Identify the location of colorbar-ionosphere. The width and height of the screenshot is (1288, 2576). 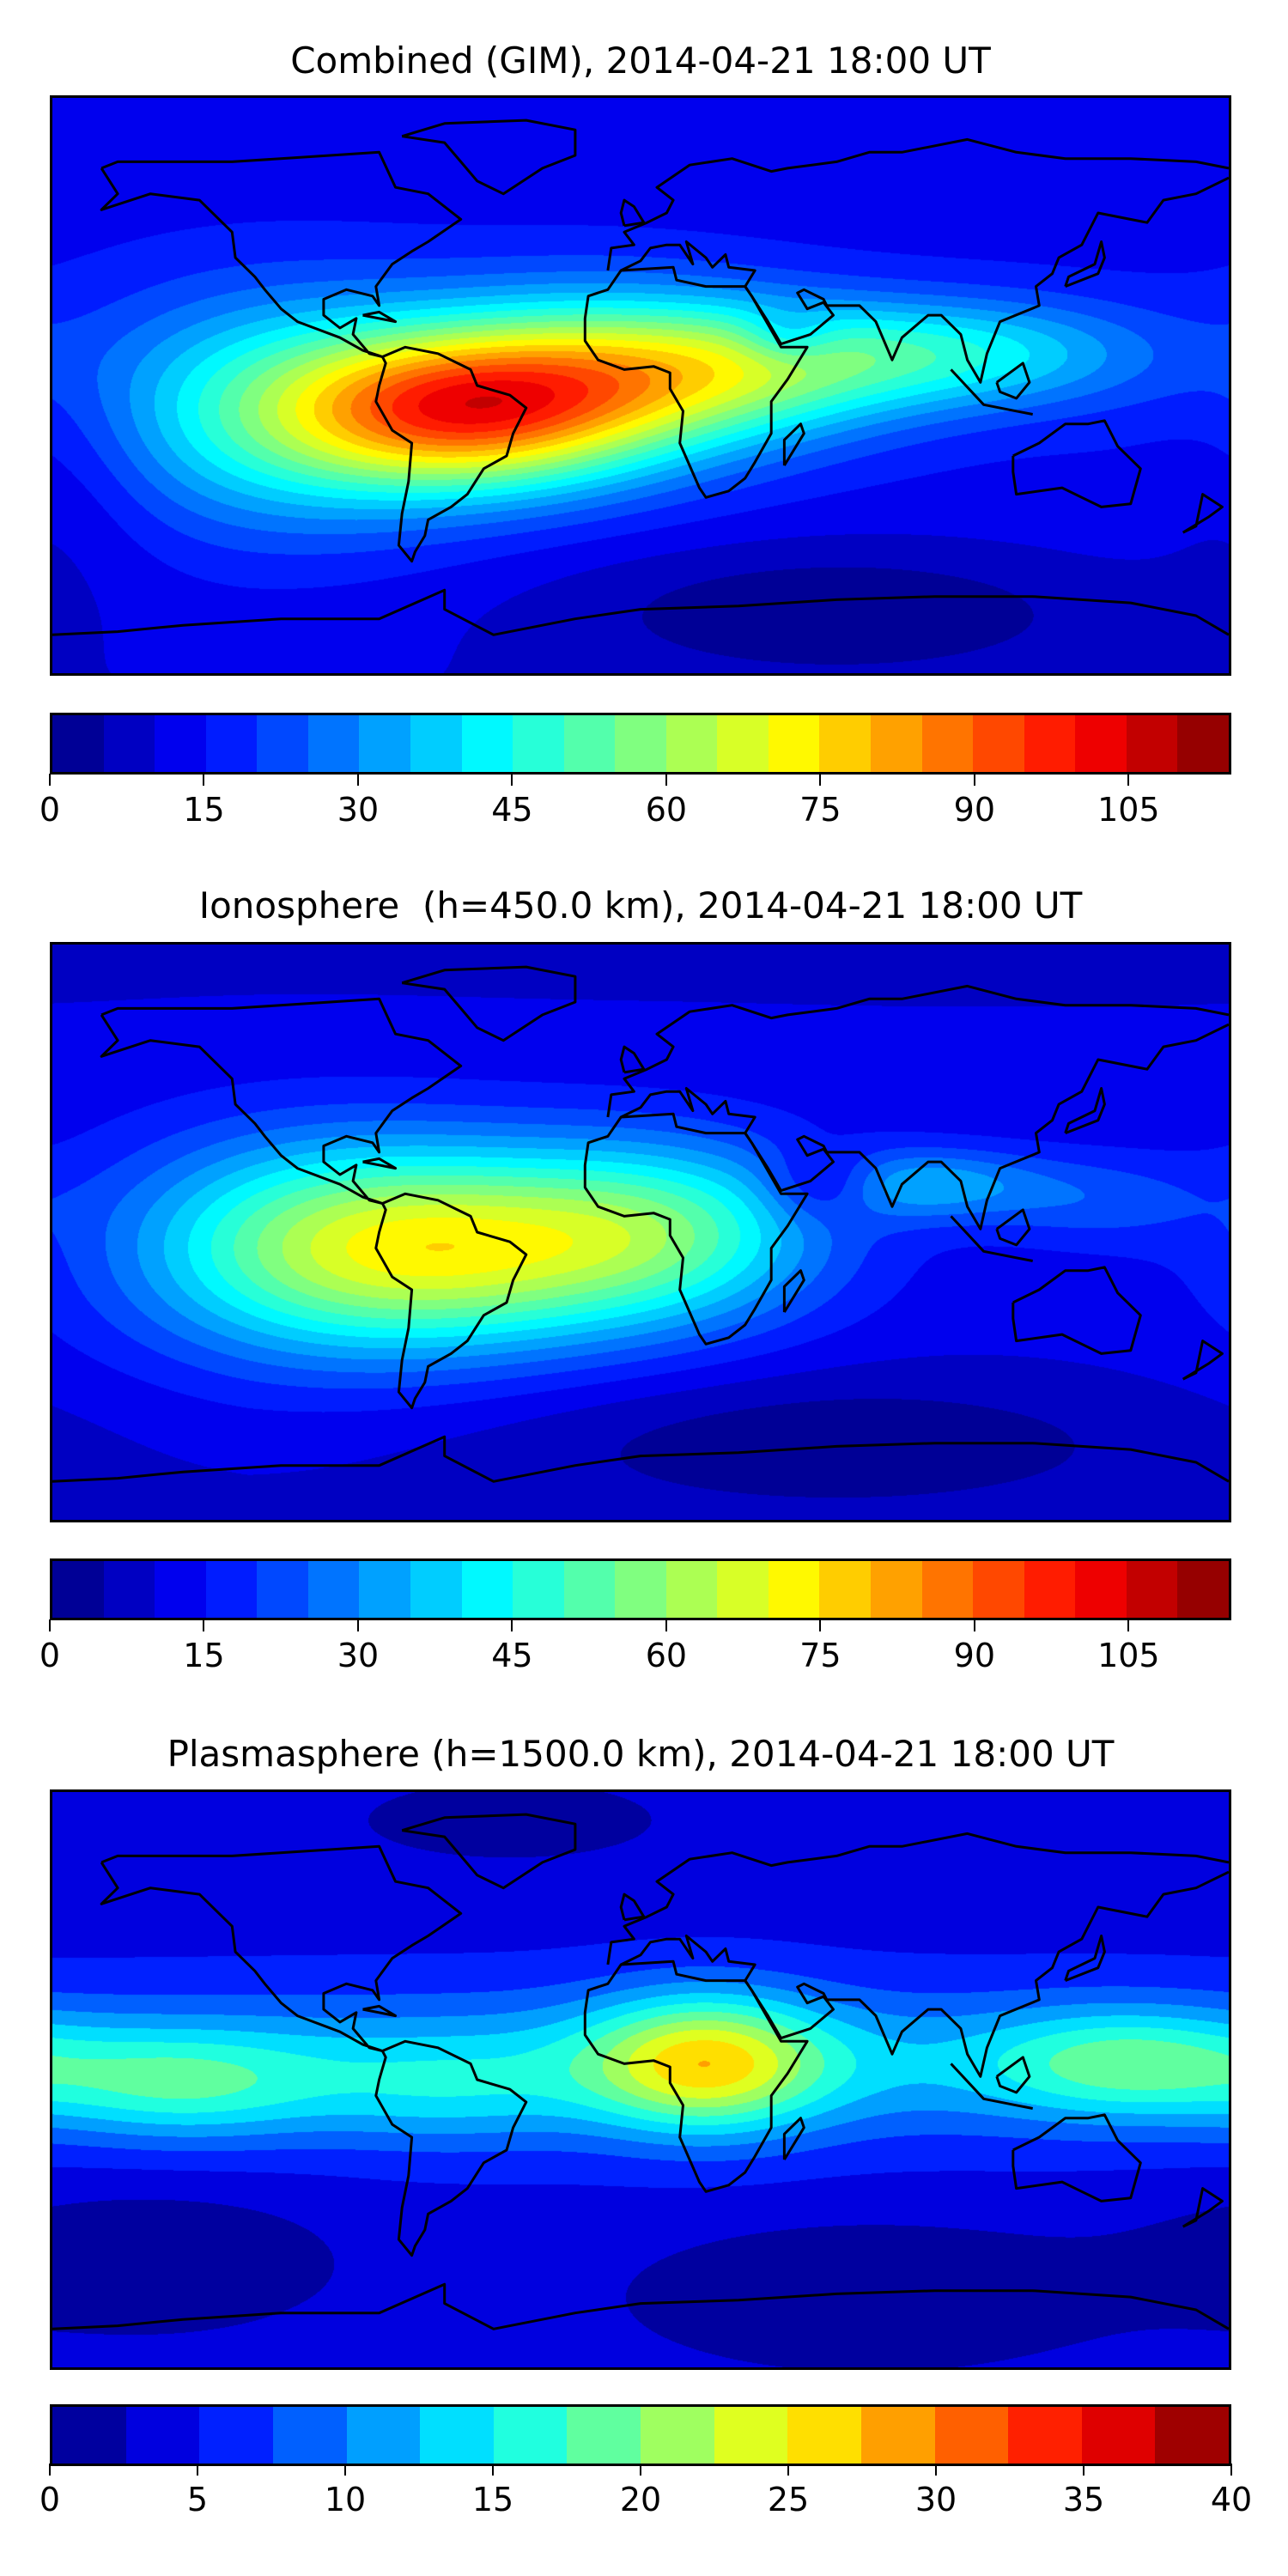
(640, 1589).